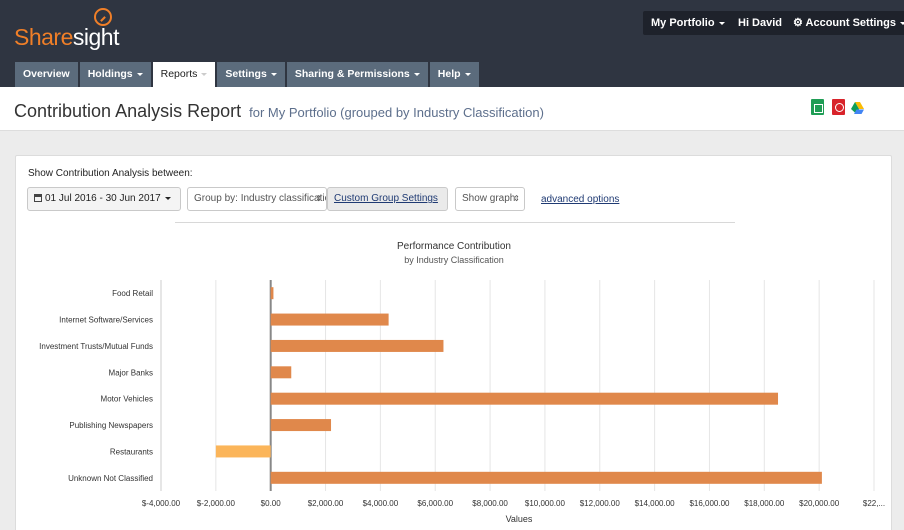  What do you see at coordinates (243, 451) in the screenshot?
I see `bar-restaurants` at bounding box center [243, 451].